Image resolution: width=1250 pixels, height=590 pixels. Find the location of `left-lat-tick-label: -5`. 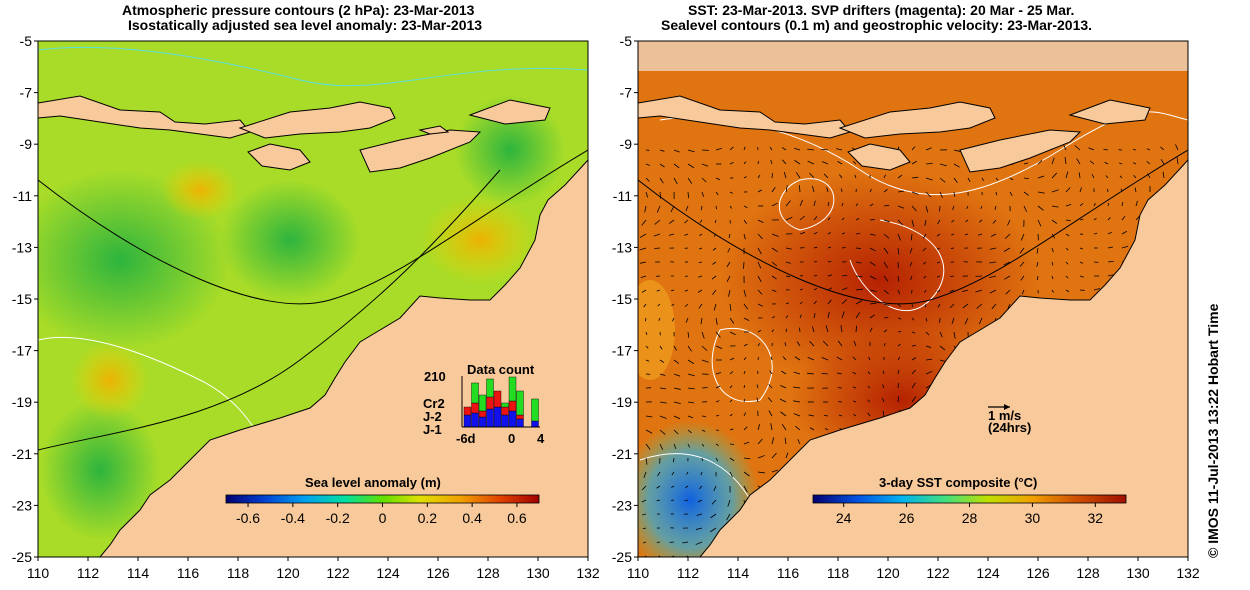

left-lat-tick-label: -5 is located at coordinates (26, 41).